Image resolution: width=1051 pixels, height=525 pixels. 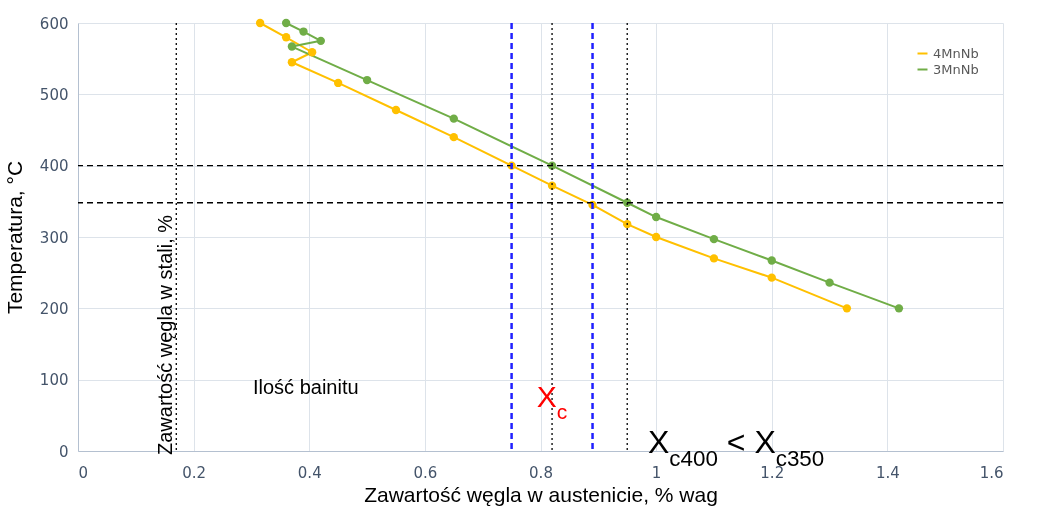 What do you see at coordinates (309, 472) in the screenshot?
I see `x-tick-label: 0.4` at bounding box center [309, 472].